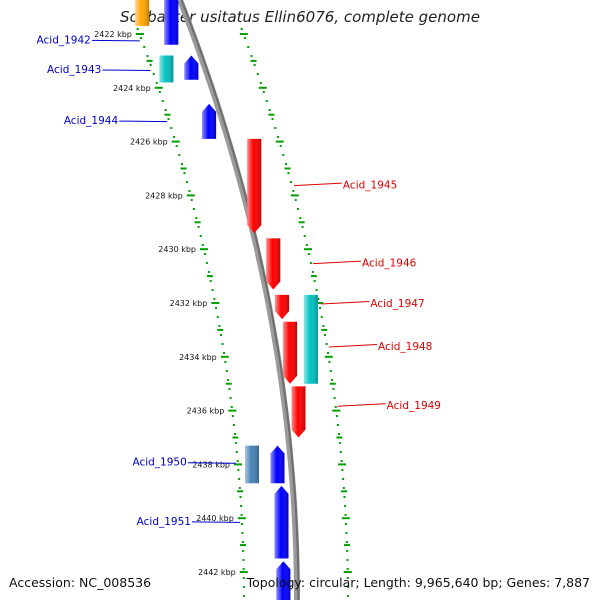  I want to click on gene-label: Acid_1948, so click(405, 347).